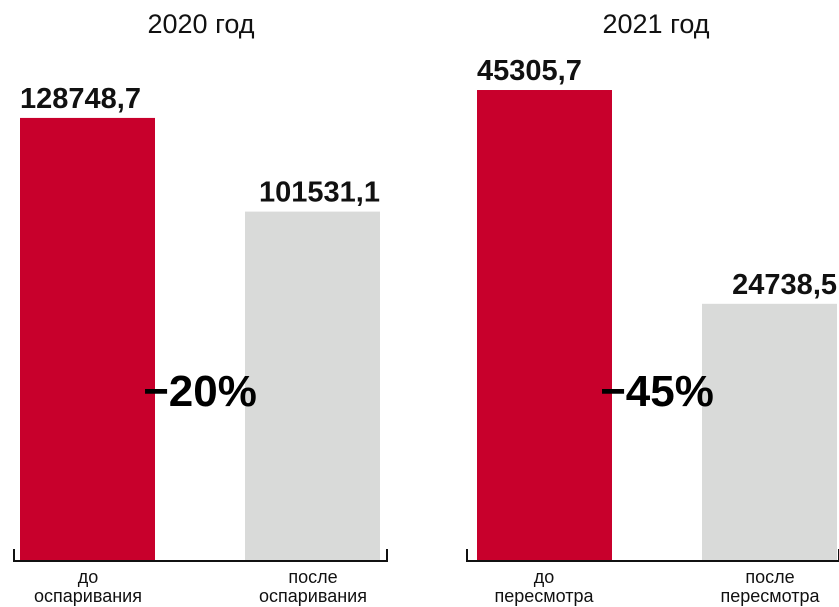 This screenshot has width=839, height=607. I want to click on chart-title: 2021 год, so click(656, 24).